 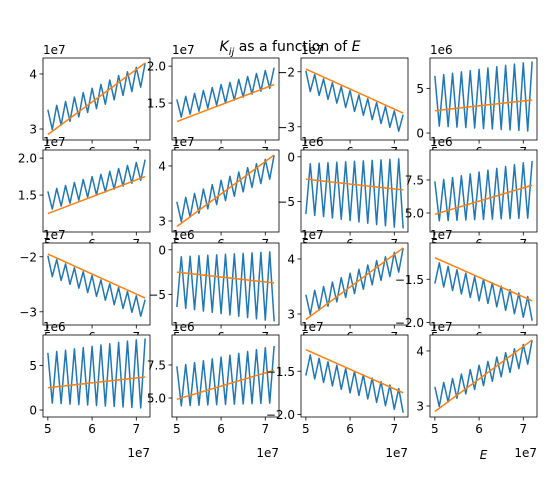 I want to click on y-tick-label: −5, so click(x=286, y=202).